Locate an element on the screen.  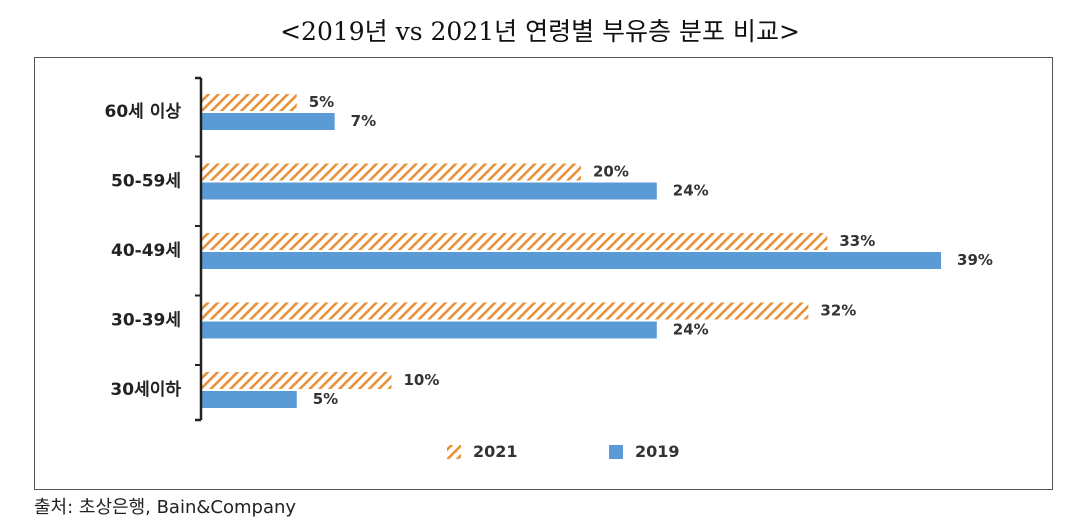
data-label-2021: 5% is located at coordinates (321, 102).